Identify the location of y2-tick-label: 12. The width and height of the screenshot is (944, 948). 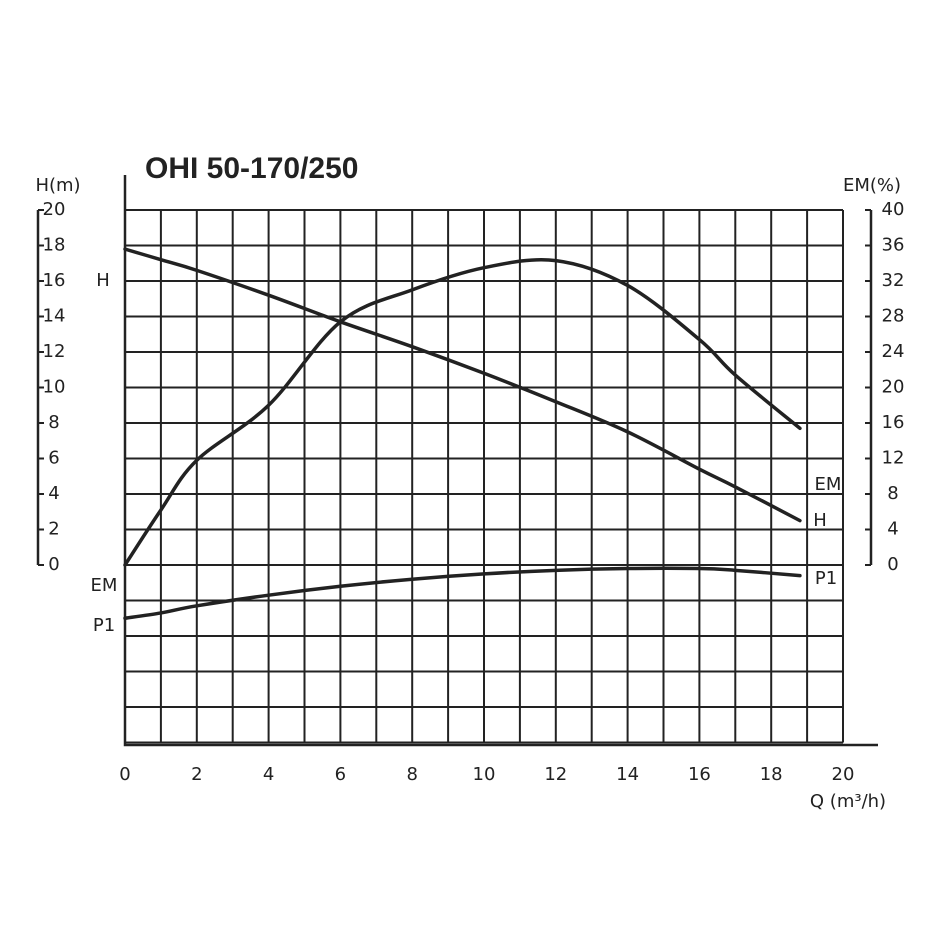
(893, 458).